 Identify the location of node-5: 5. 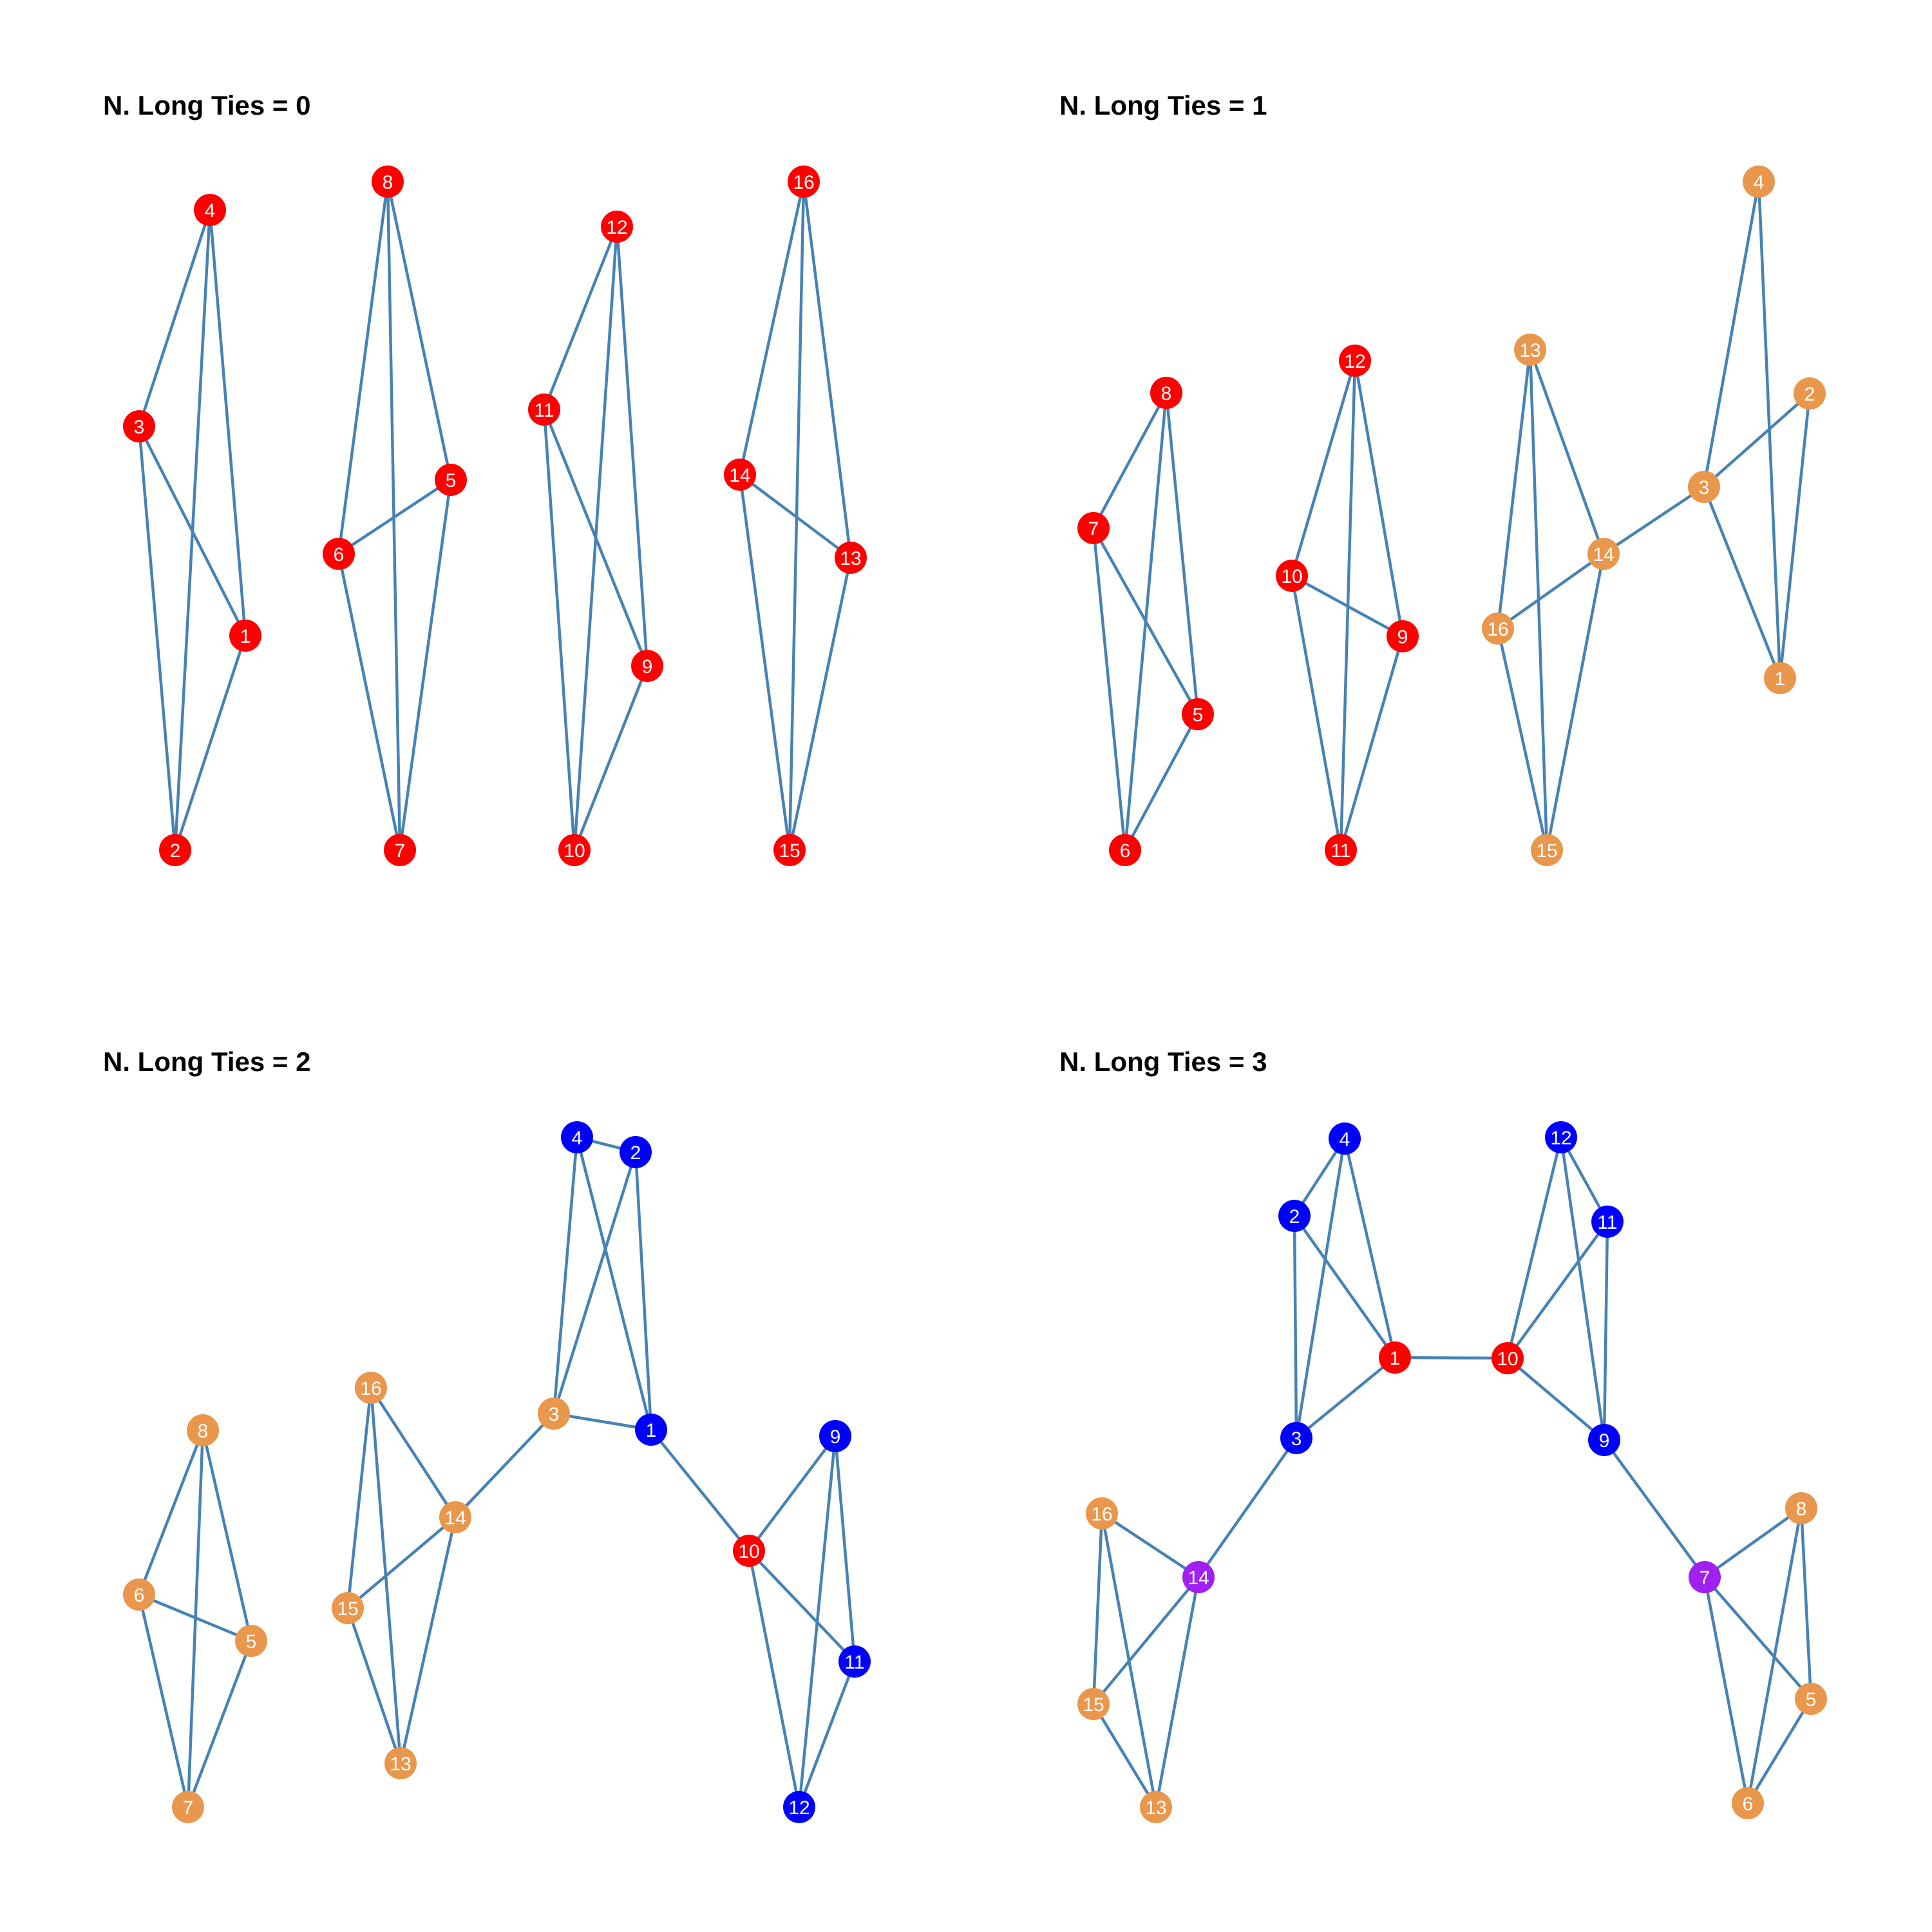
(451, 480).